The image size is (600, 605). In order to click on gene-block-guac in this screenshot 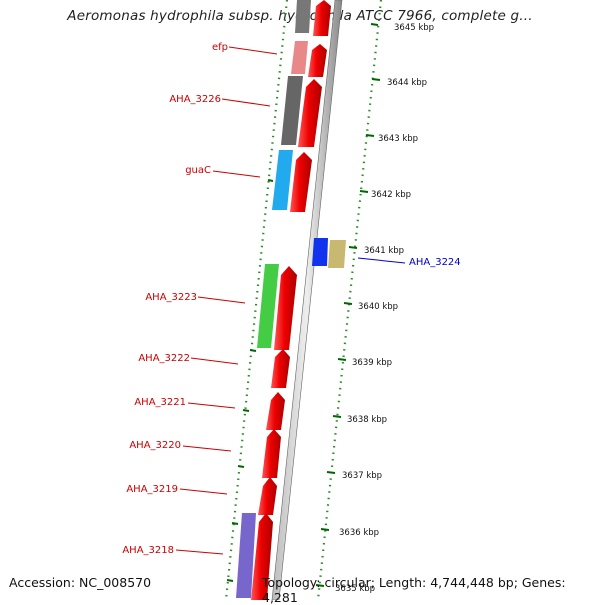, I will do `click(282, 180)`.